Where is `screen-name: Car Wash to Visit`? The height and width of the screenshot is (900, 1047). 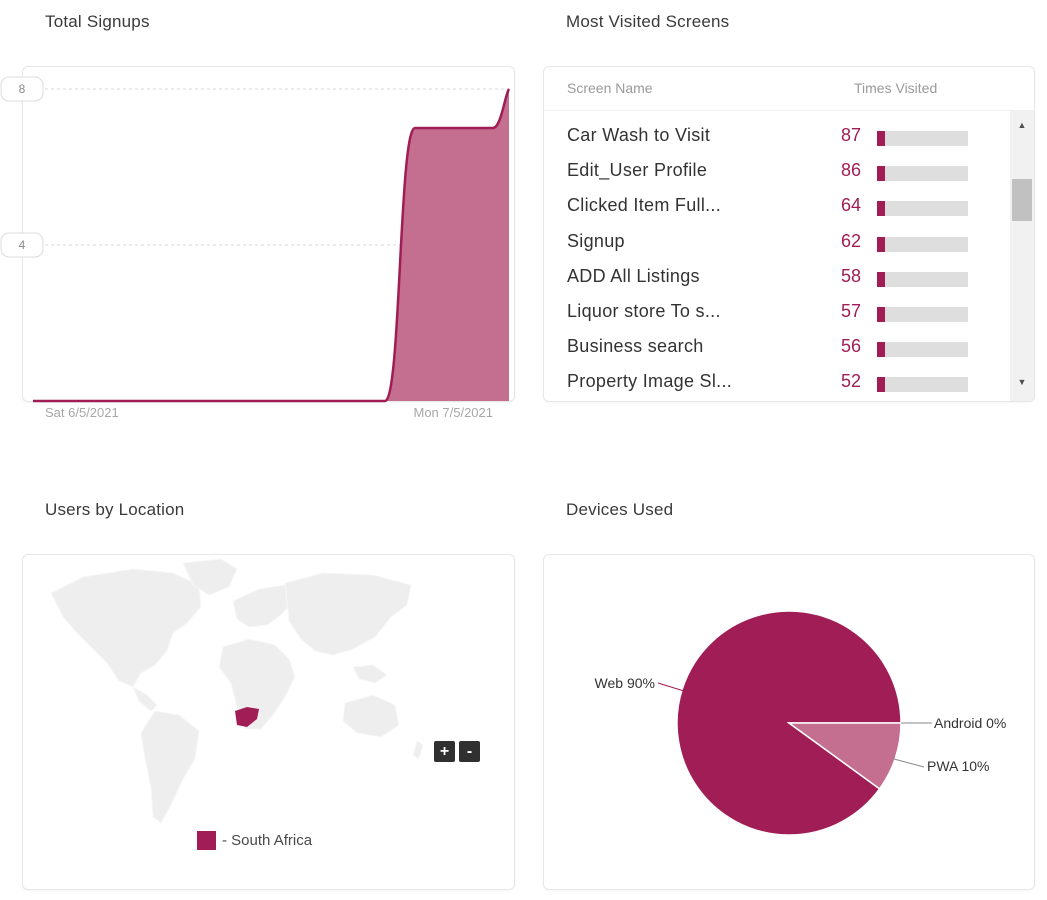
screen-name: Car Wash to Visit is located at coordinates (639, 135).